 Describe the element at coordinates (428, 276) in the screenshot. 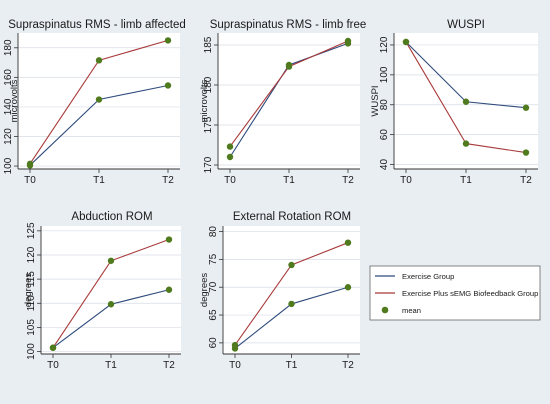

I see `legend-label-exercise: Exercise Group` at that location.